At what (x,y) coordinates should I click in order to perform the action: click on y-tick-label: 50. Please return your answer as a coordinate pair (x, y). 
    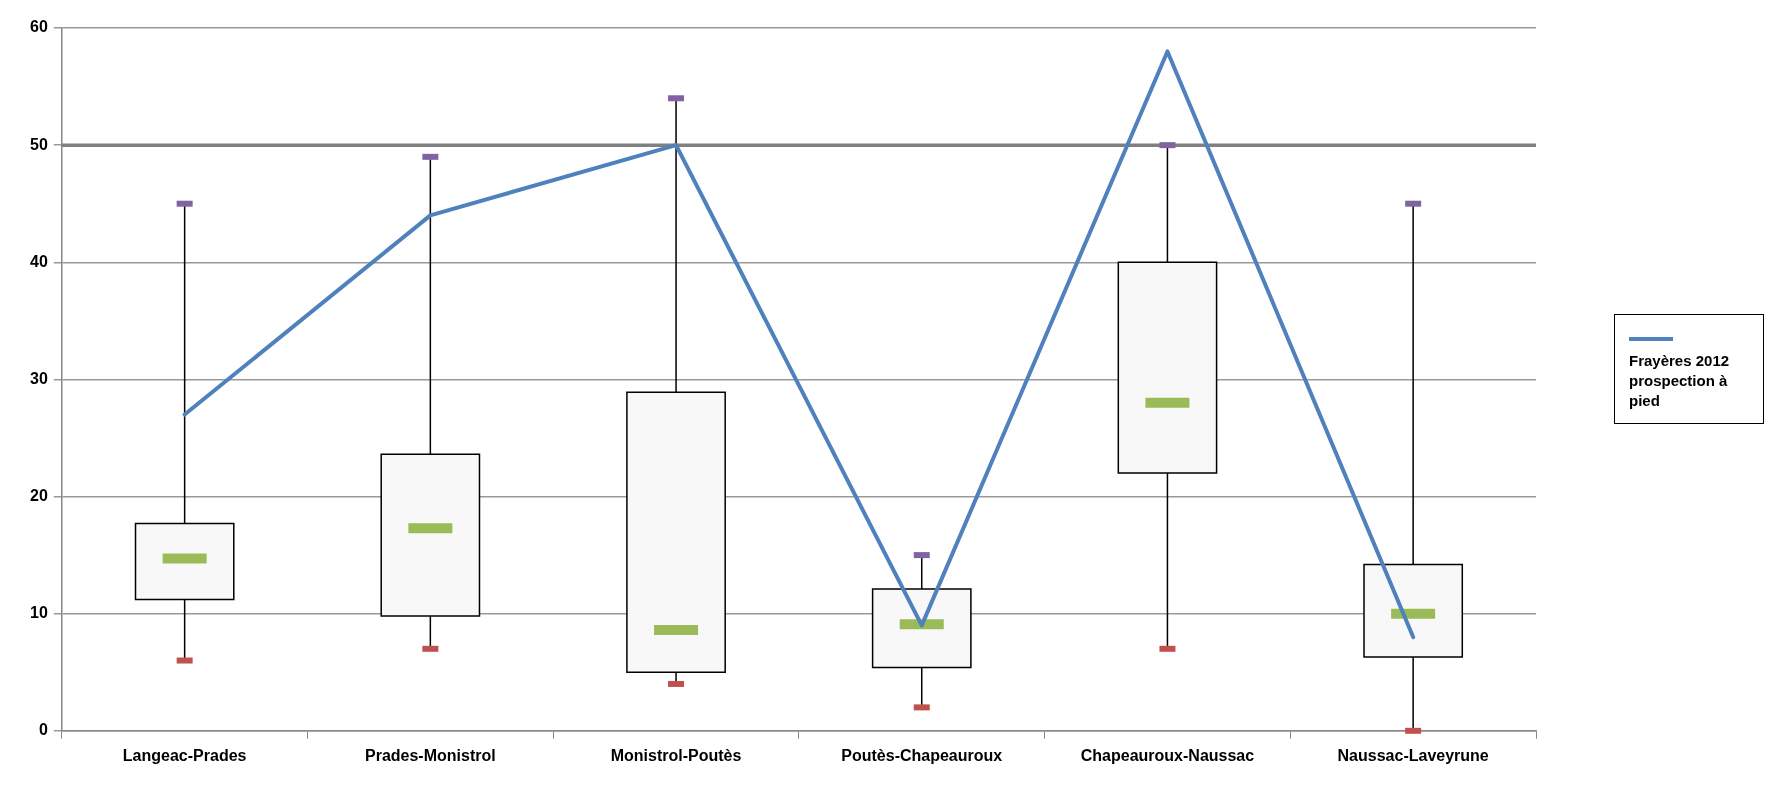
    Looking at the image, I should click on (39, 144).